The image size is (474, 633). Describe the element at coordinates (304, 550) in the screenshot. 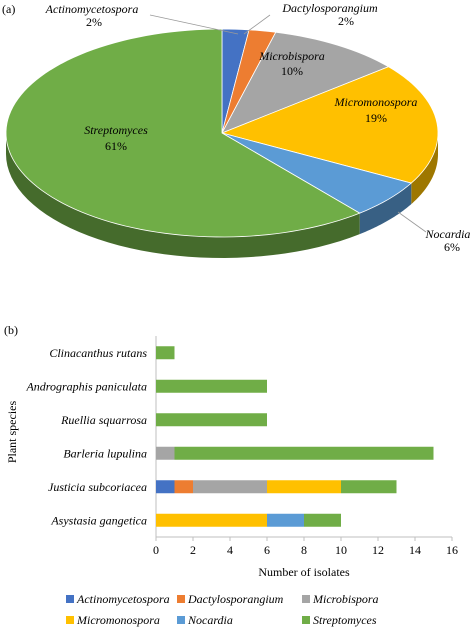

I see `x-tick-label: 8` at that location.